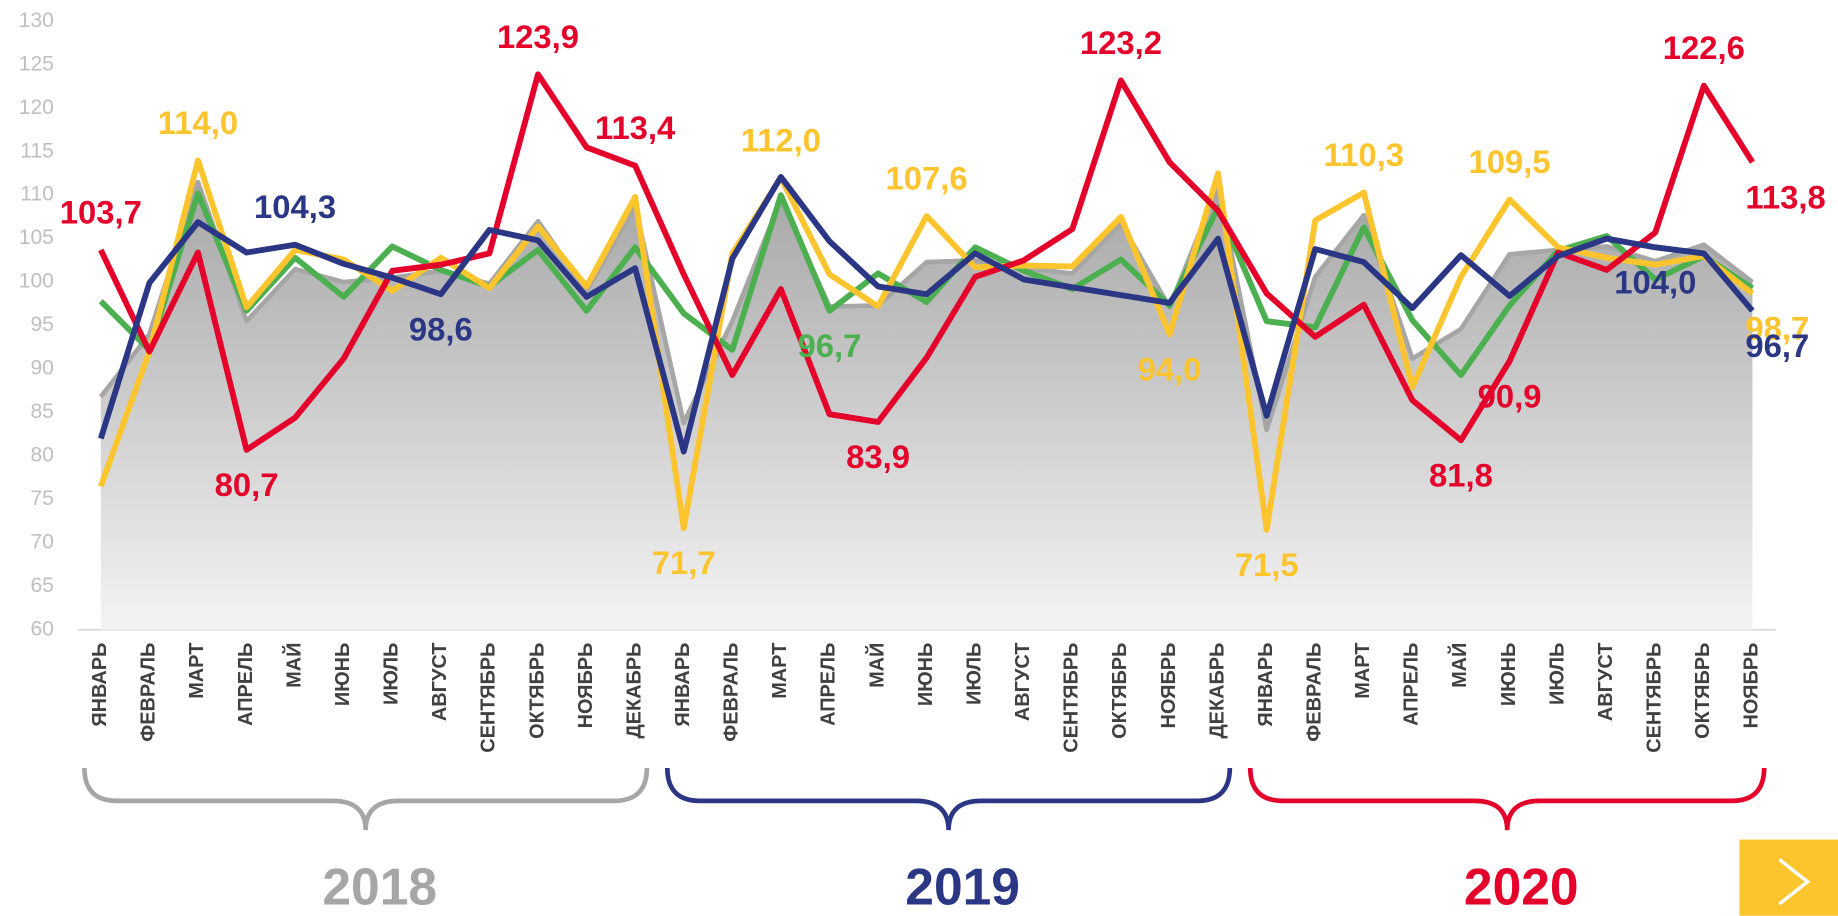 The height and width of the screenshot is (916, 1838). Describe the element at coordinates (684, 562) in the screenshot. I see `data-label: 71,7` at that location.